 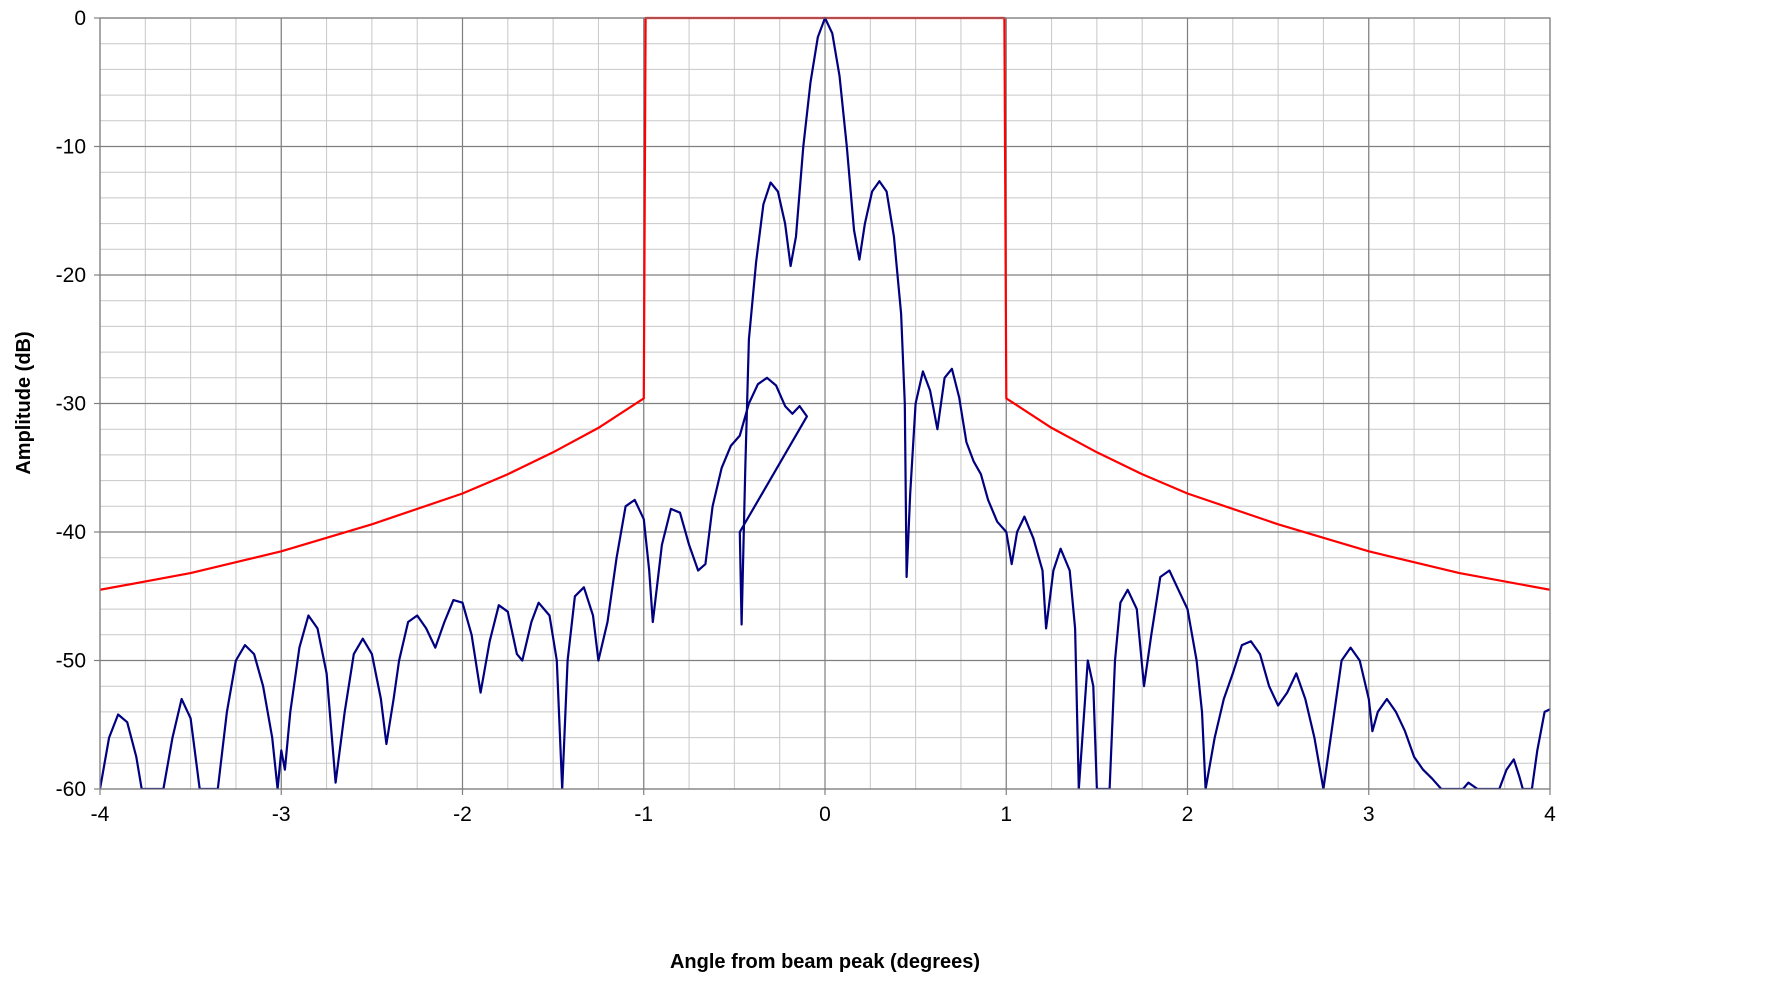 I want to click on y-tick-label: -10, so click(x=71, y=147).